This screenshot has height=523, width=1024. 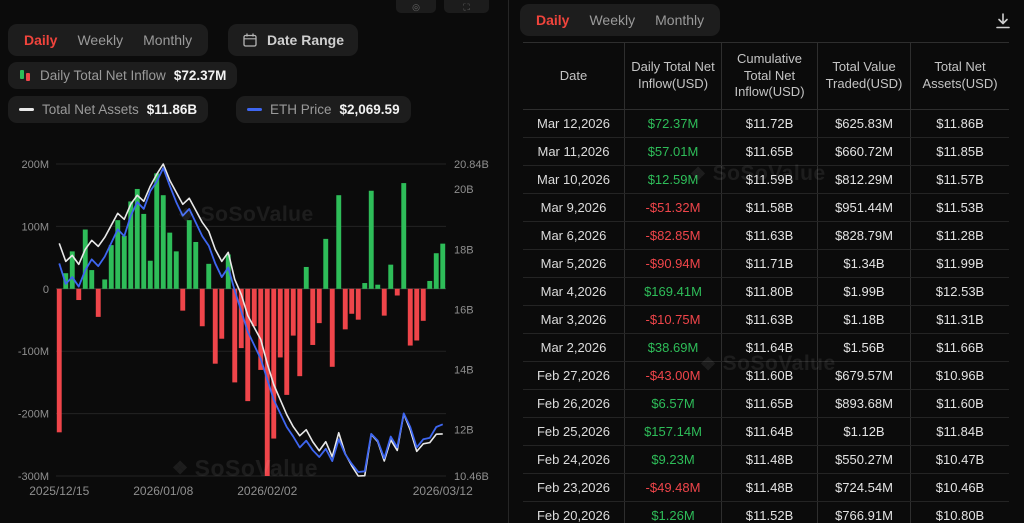 What do you see at coordinates (673, 151) in the screenshot?
I see `inflow-cell: $57.01M` at bounding box center [673, 151].